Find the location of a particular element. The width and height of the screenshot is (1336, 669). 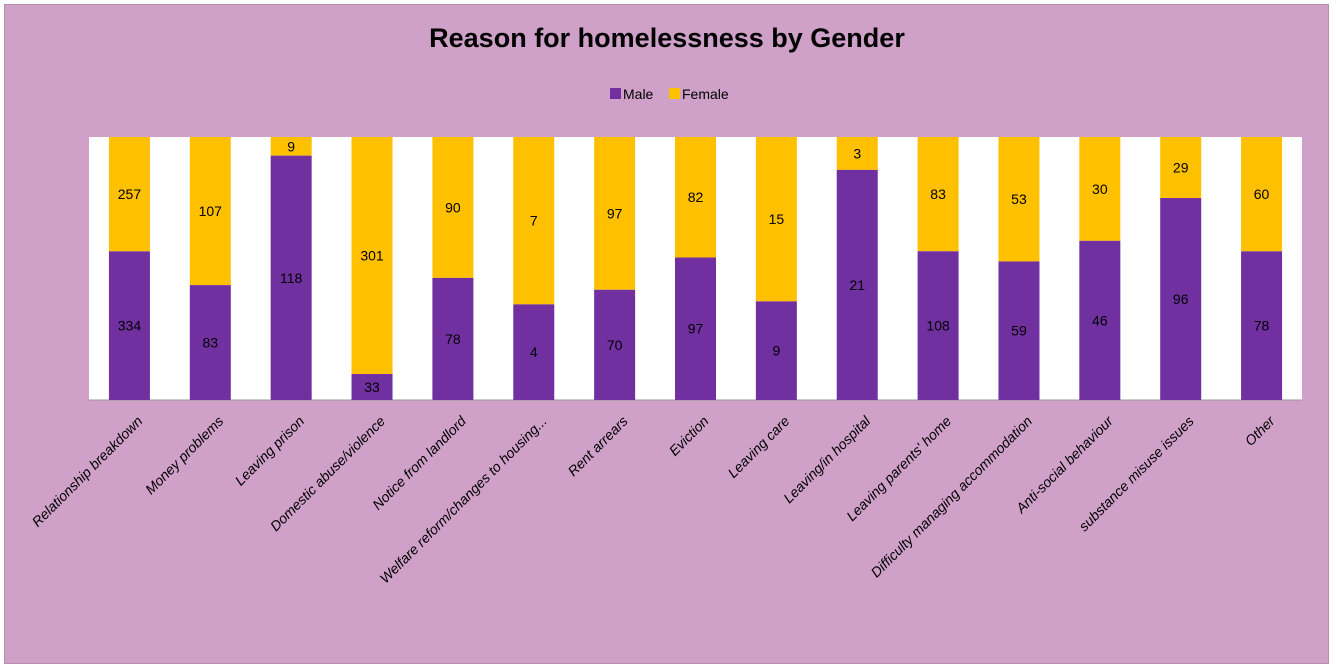

bar-female-rent-arrears is located at coordinates (615, 213).